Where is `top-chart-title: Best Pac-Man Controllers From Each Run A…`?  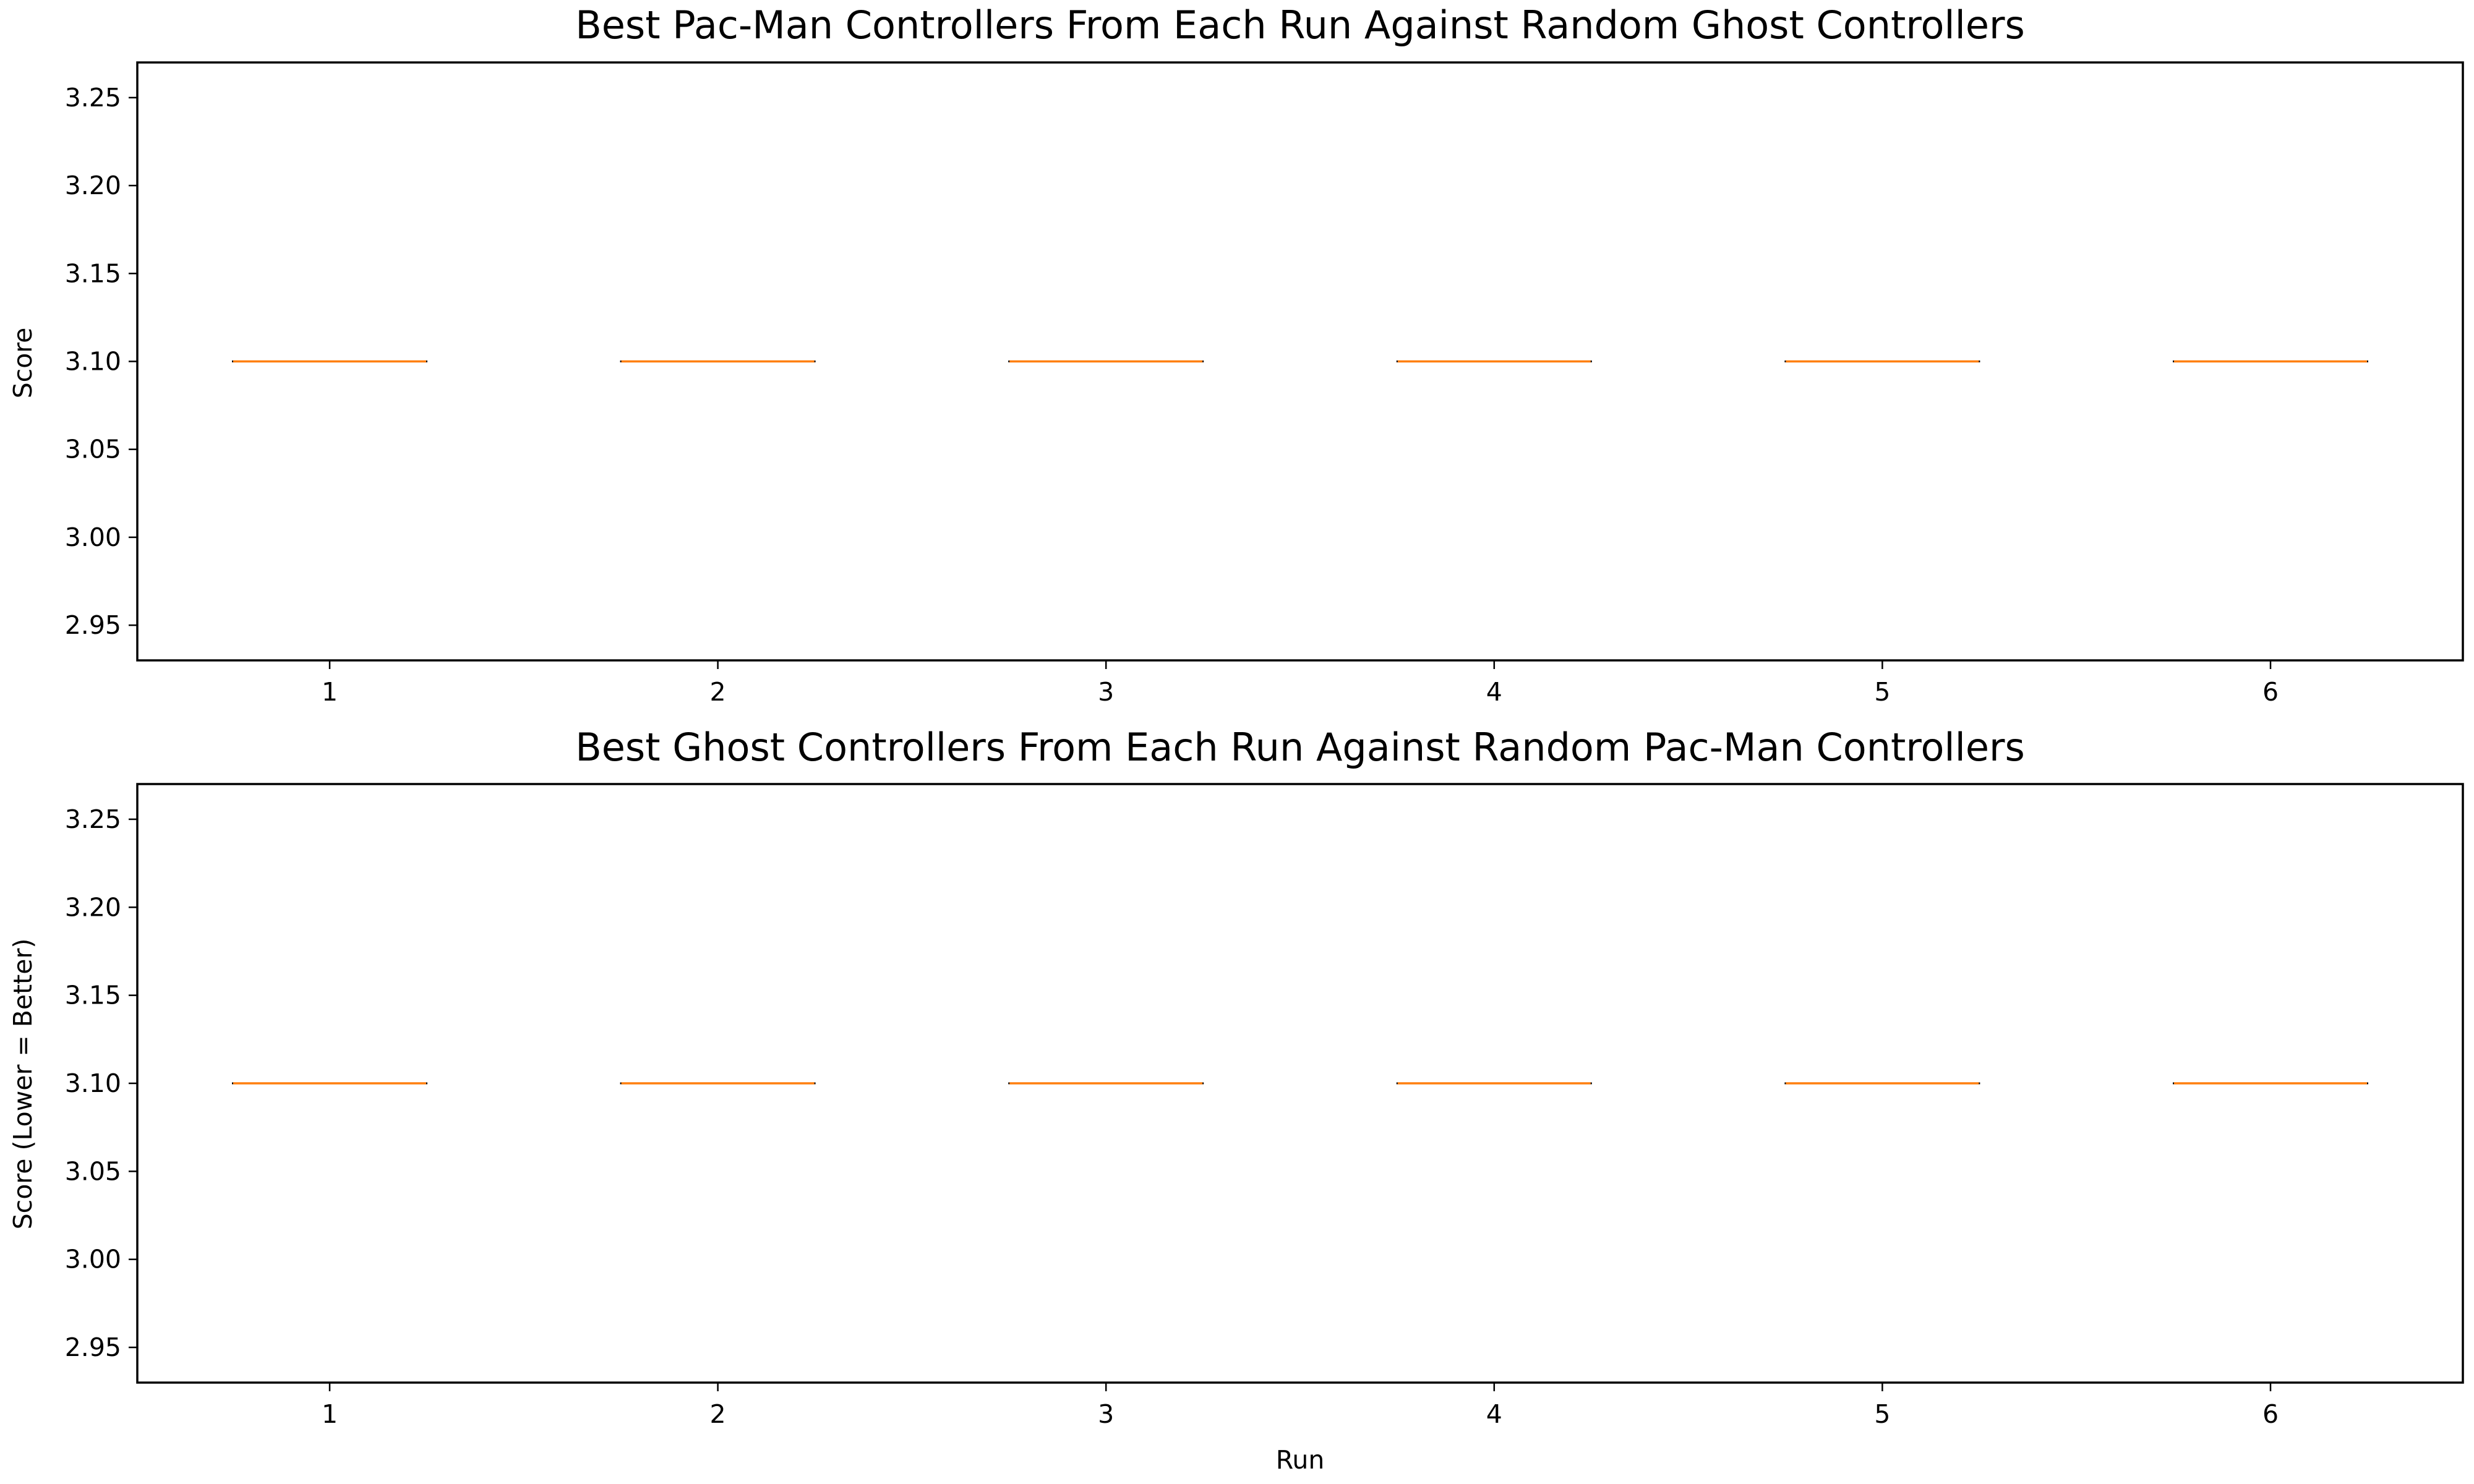
top-chart-title: Best Pac-Man Controllers From Each Run A… is located at coordinates (1300, 25).